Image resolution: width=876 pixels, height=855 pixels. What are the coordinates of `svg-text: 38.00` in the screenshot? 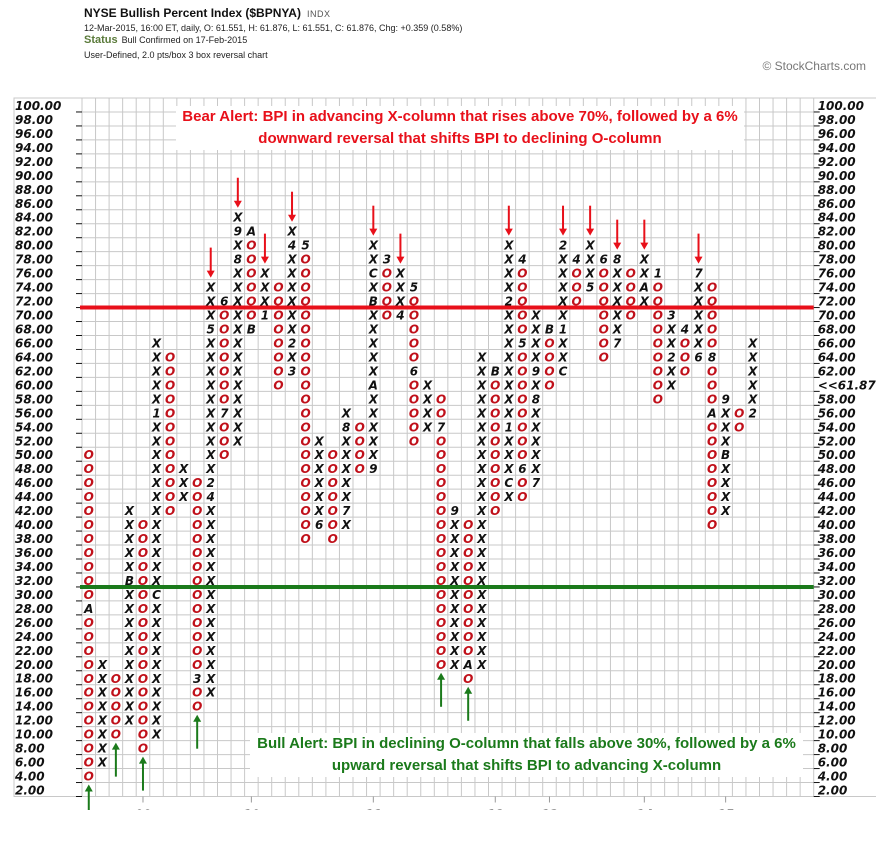 It's located at (34, 539).